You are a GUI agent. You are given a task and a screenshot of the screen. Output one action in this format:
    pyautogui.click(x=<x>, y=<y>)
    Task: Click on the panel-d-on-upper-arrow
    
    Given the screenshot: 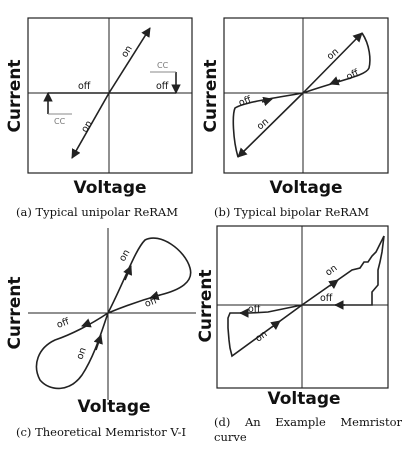 What is the action you would take?
    pyautogui.click(x=333, y=284)
    